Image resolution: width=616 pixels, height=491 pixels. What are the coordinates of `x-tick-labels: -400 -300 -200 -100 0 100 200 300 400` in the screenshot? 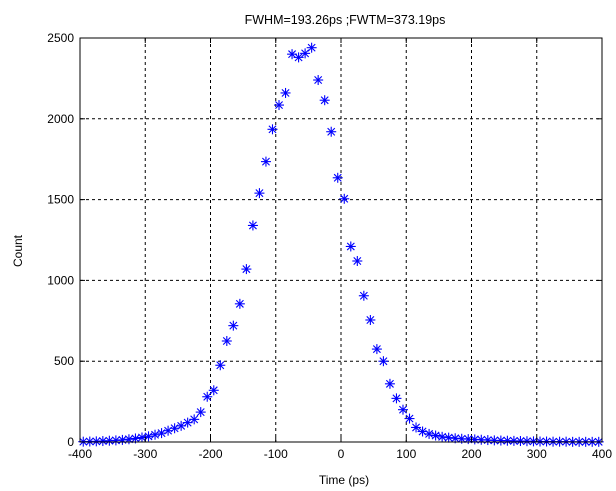 It's located at (340, 454).